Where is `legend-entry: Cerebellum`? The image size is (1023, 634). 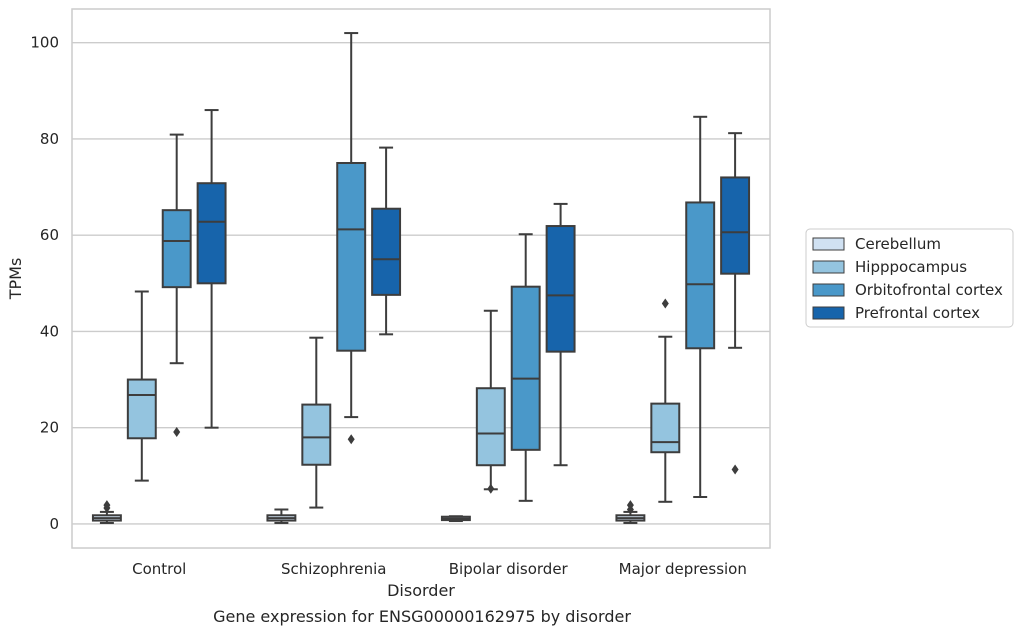 legend-entry: Cerebellum is located at coordinates (898, 244).